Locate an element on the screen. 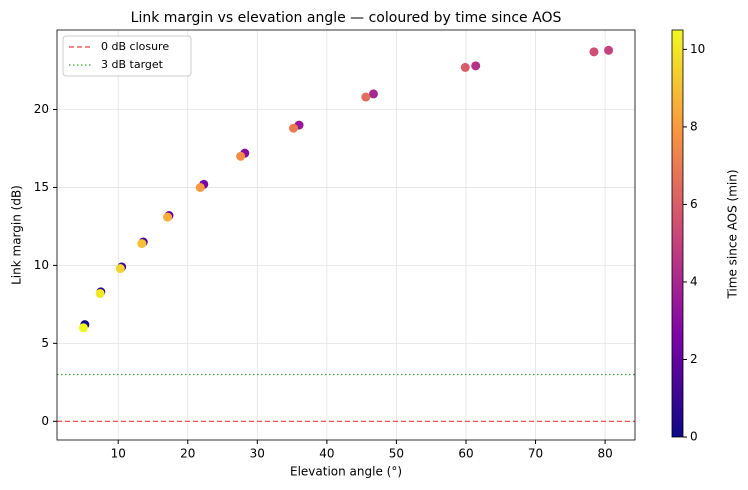  y-axis-label: Link margin (dB) is located at coordinates (17, 235).